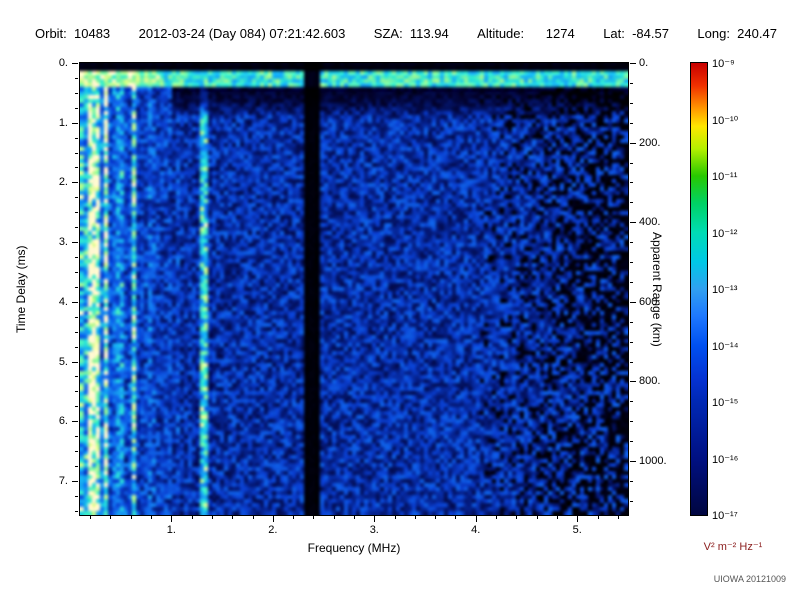 This screenshot has width=800, height=600. Describe the element at coordinates (171, 530) in the screenshot. I see `x-tick-label: 1.` at that location.